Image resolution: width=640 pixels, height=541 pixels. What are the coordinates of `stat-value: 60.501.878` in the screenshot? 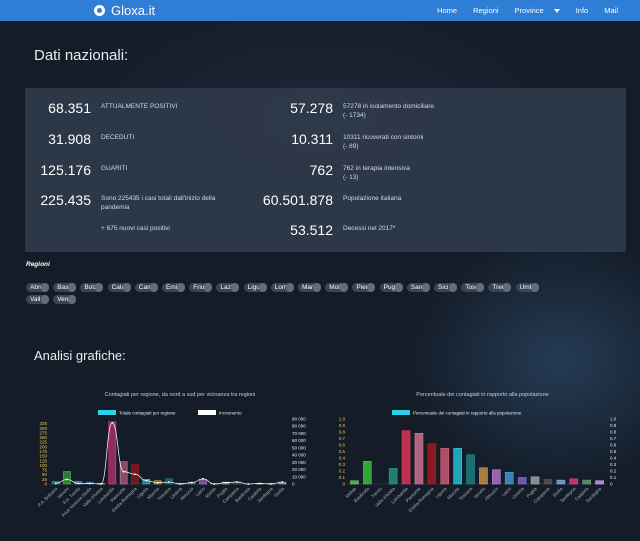 It's located at (297, 200).